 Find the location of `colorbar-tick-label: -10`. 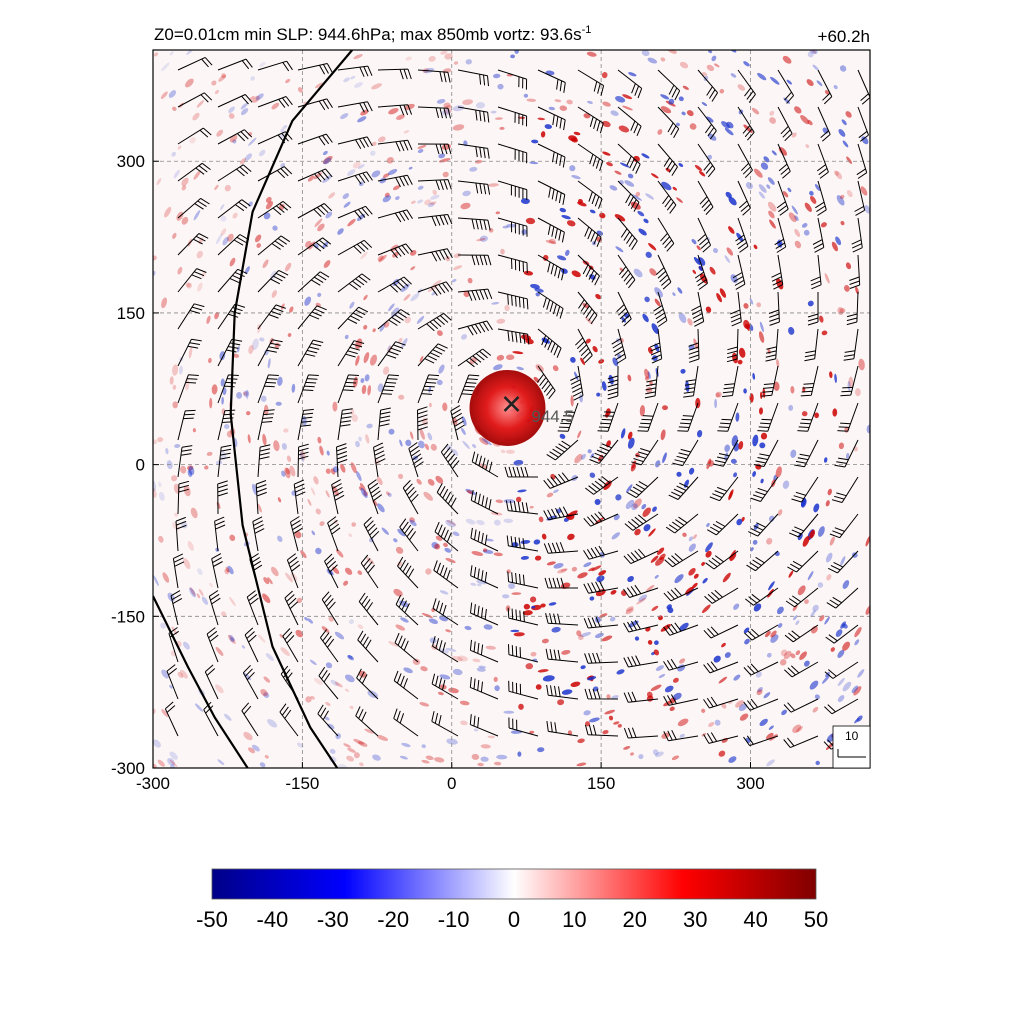

colorbar-tick-label: -10 is located at coordinates (454, 919).